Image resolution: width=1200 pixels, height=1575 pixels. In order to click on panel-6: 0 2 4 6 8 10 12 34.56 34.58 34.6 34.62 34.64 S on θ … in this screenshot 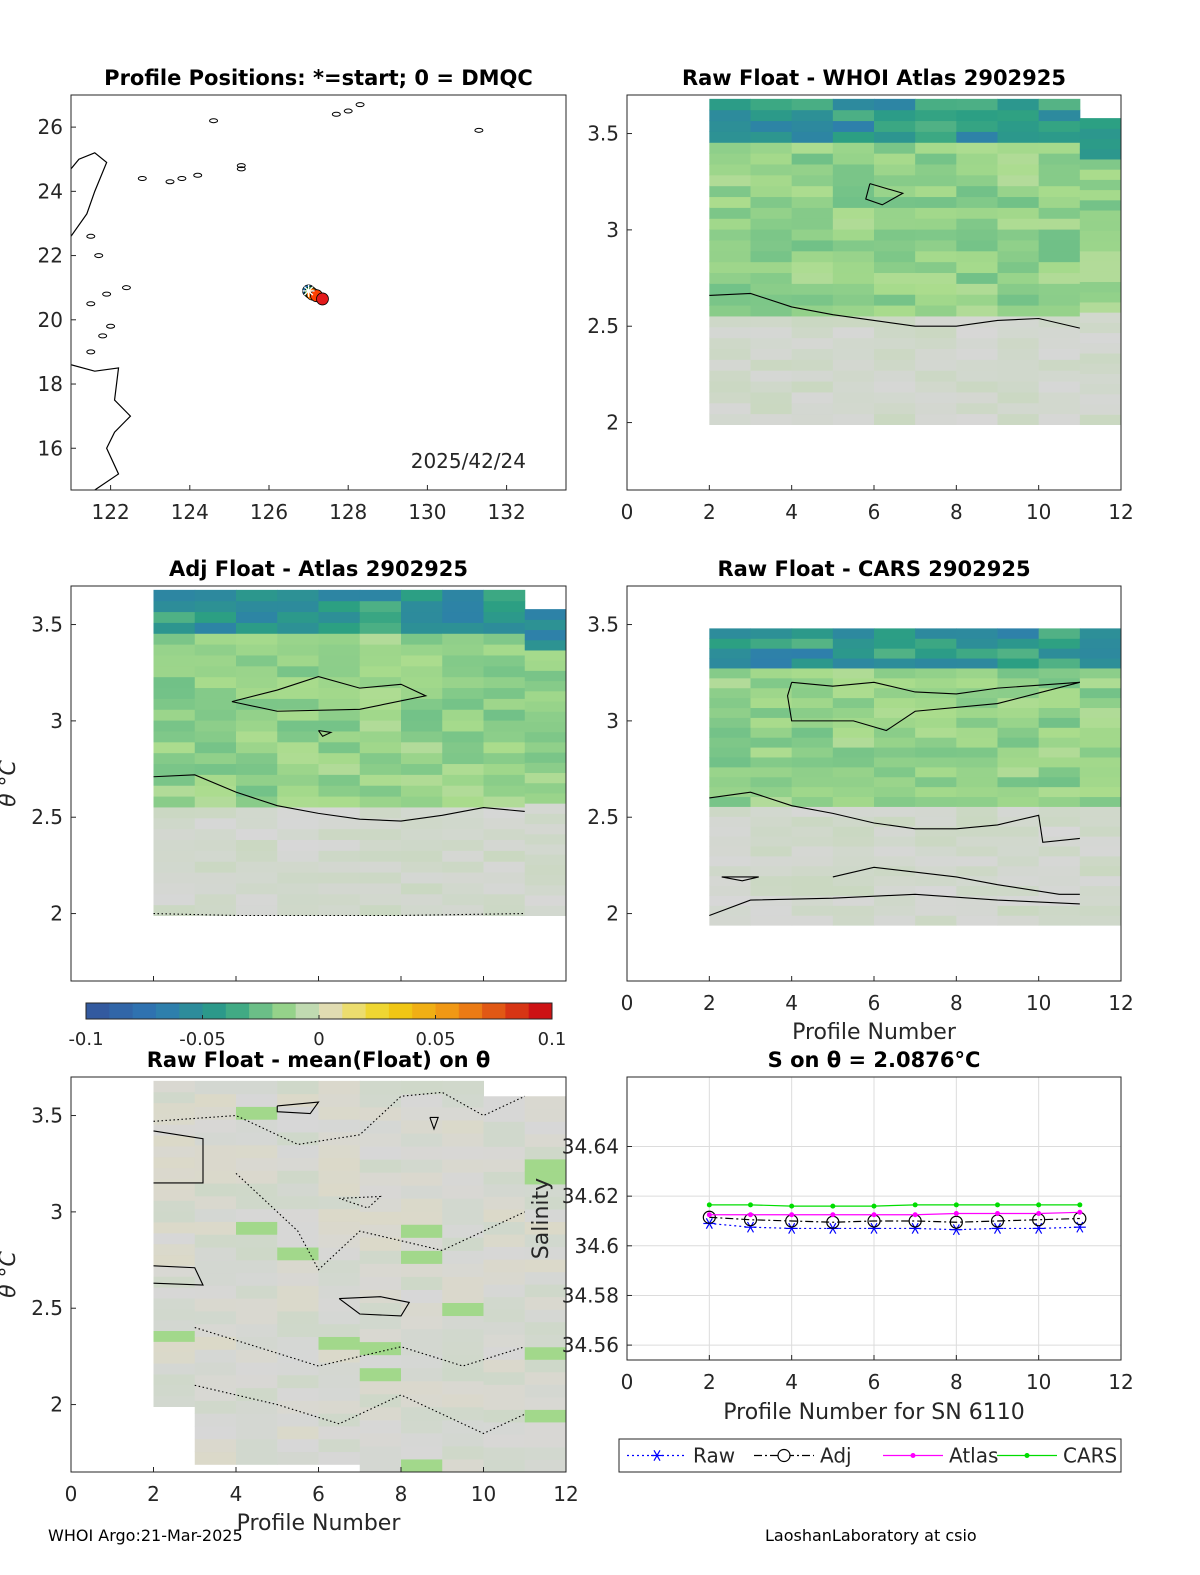, I will do `click(831, 1260)`.